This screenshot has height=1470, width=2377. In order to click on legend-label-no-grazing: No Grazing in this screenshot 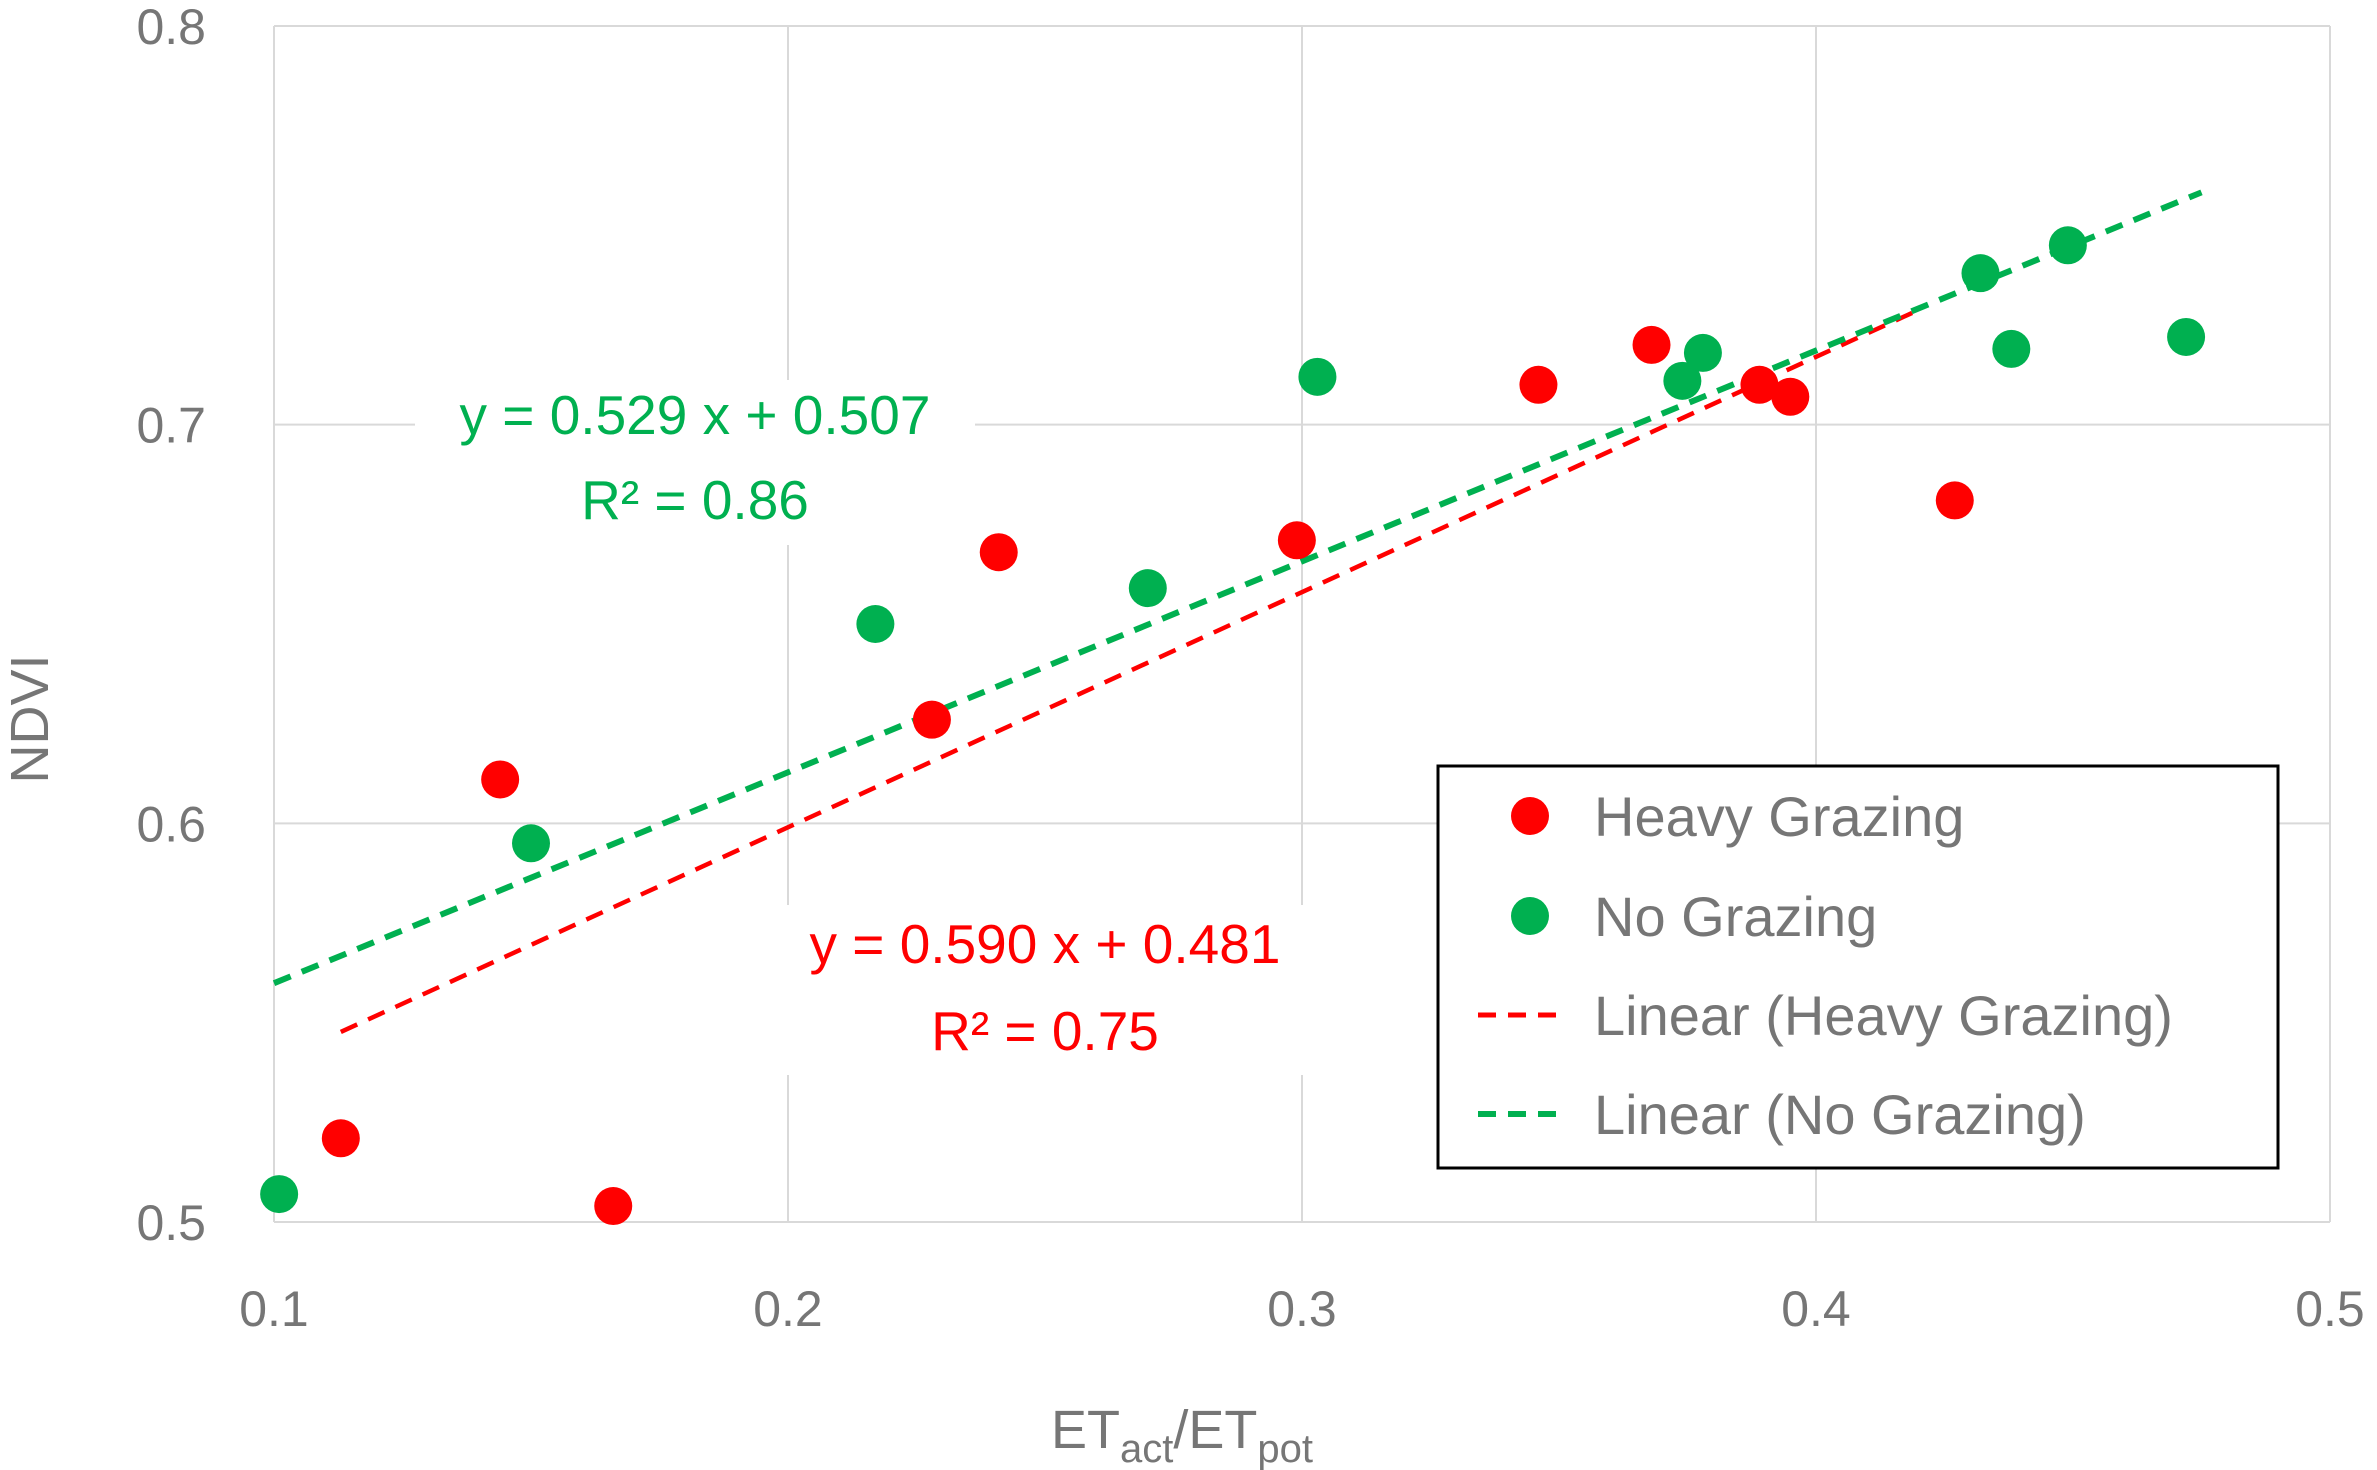, I will do `click(1735, 916)`.